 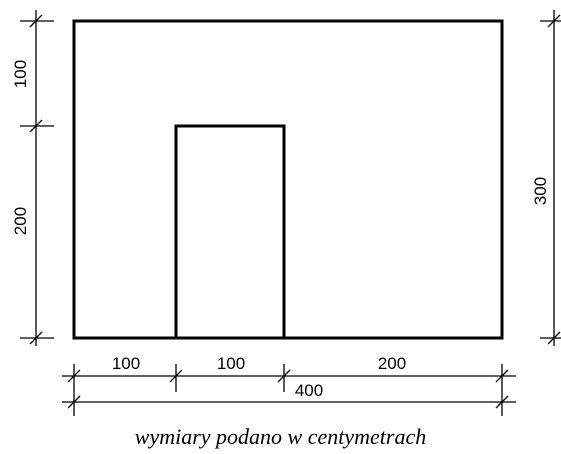 I want to click on dim-bottom-segment-3: 200, so click(x=392, y=363).